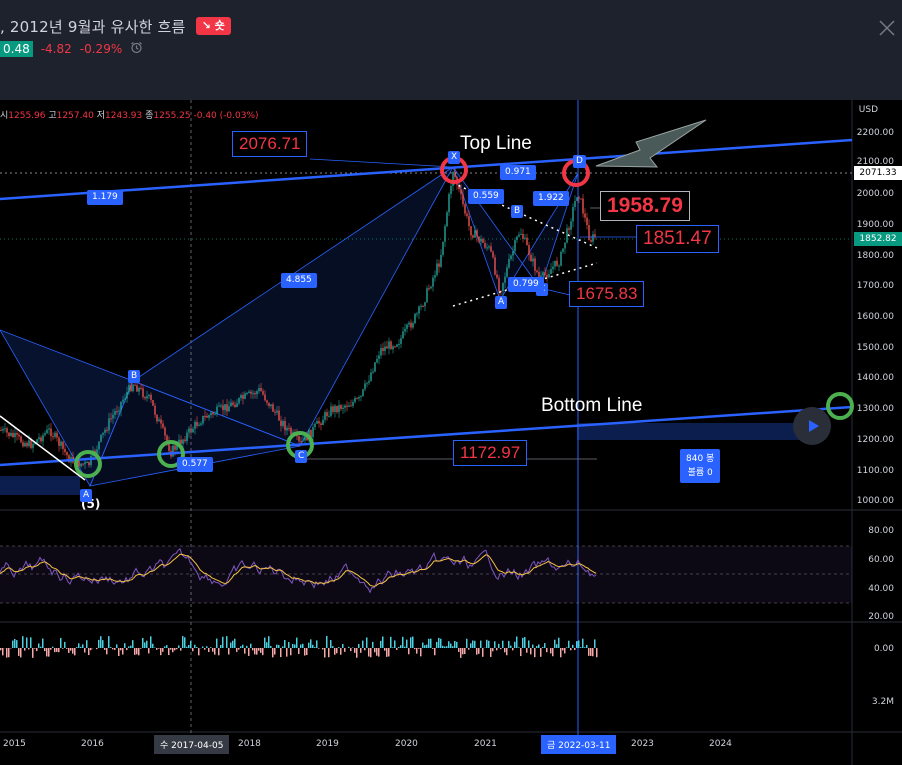 Image resolution: width=902 pixels, height=765 pixels. Describe the element at coordinates (607, 294) in the screenshot. I see `price-note-1675: 1675.83` at that location.